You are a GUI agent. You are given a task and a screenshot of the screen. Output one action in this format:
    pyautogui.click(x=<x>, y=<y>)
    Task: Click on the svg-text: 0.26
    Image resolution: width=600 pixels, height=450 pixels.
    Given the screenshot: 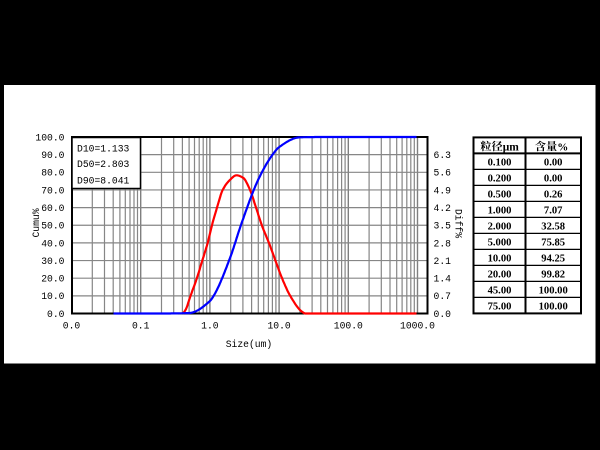 What is the action you would take?
    pyautogui.click(x=553, y=194)
    